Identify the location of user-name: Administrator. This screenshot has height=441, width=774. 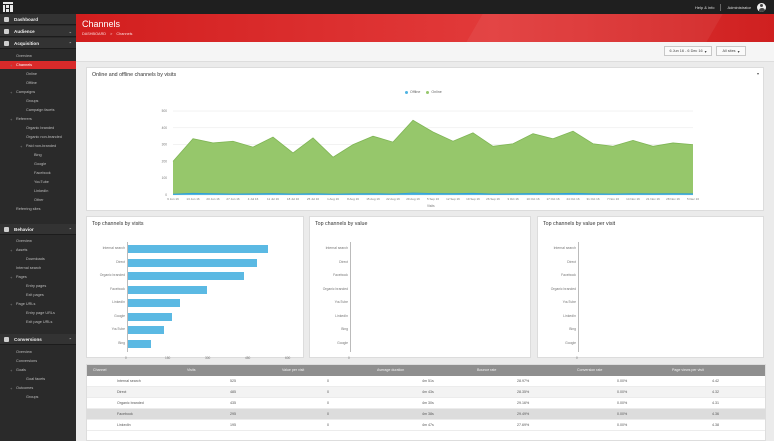
(739, 7).